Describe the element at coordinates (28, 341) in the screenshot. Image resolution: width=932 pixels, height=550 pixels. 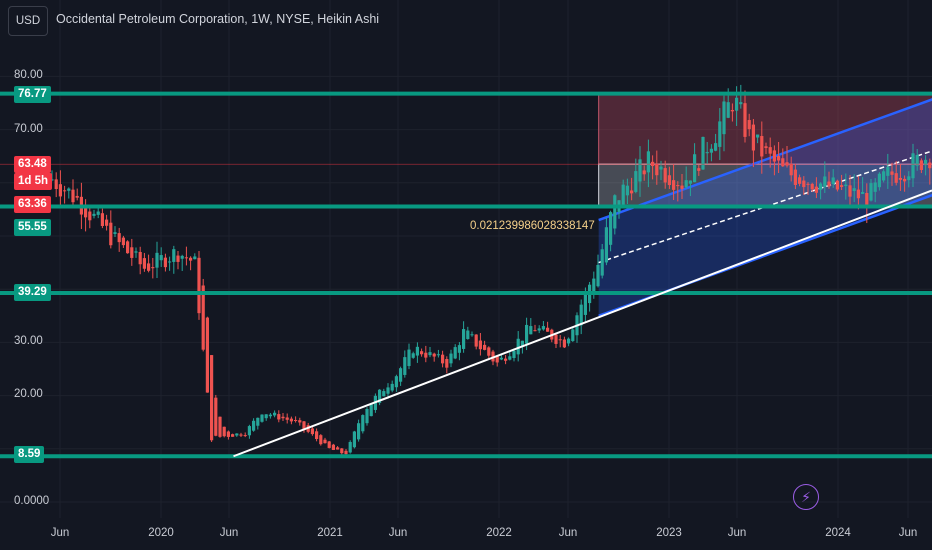
I see `price-axis-label-30: 30.00` at that location.